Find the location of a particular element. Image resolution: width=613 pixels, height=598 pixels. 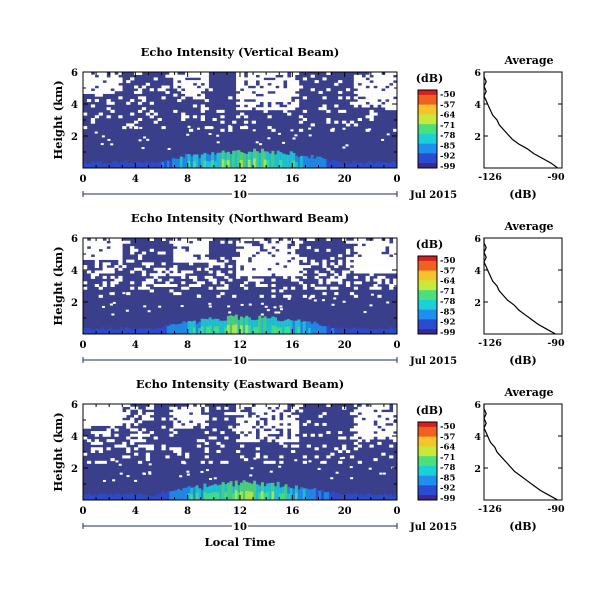

x-tick-label: 0 is located at coordinates (83, 179).